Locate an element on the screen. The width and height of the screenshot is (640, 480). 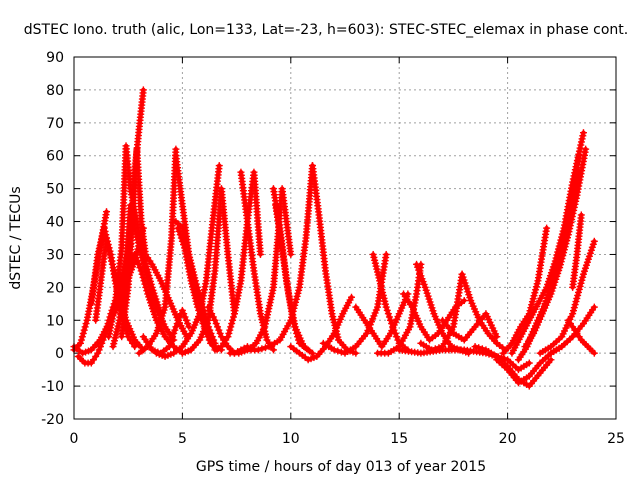
x-tick-label: 10 is located at coordinates (291, 439).